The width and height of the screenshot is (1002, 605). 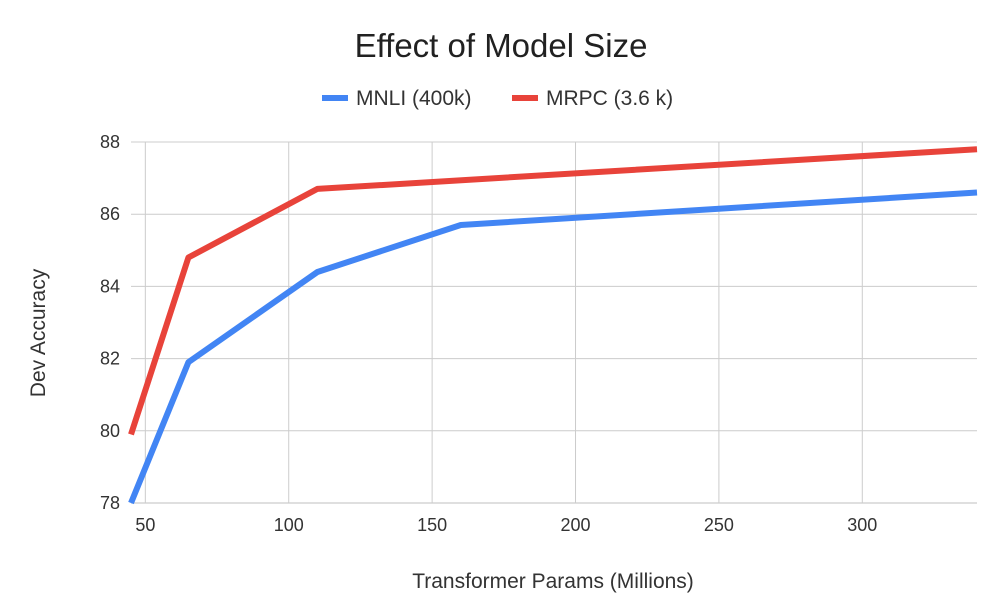 I want to click on x-tick-label-250: 250, so click(x=719, y=525).